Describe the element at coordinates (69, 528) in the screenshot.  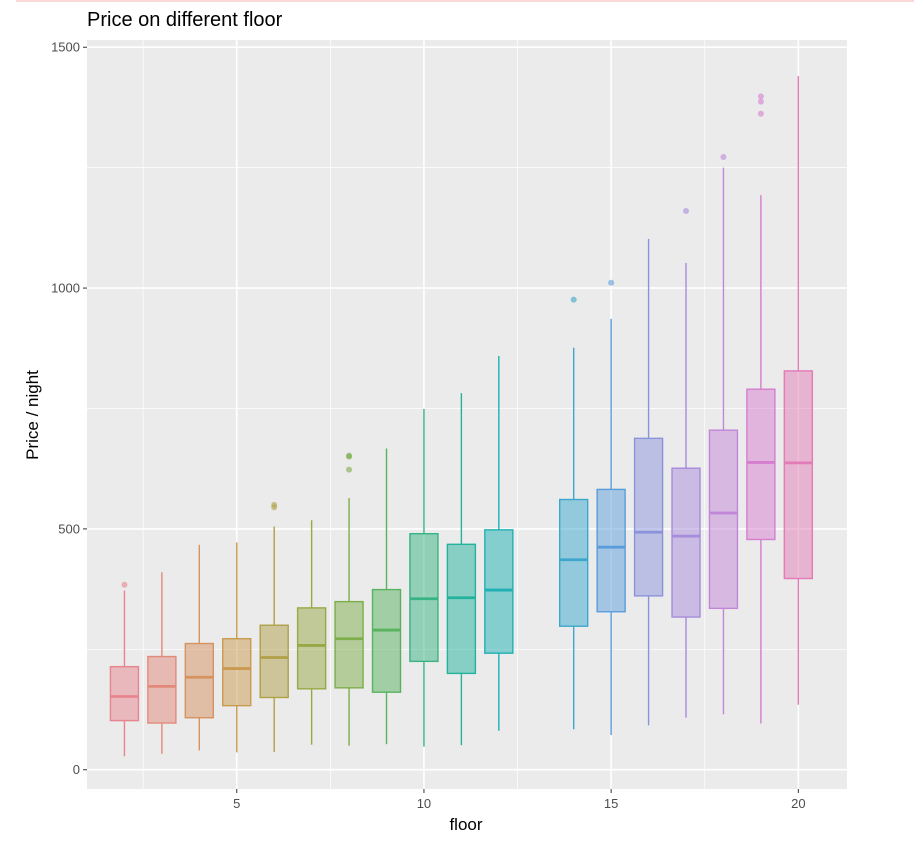
I see `y-tick-label-500: 500` at that location.